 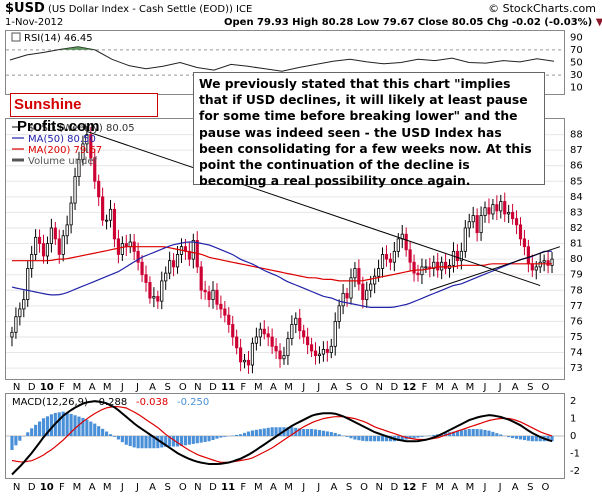 What do you see at coordinates (576, 197) in the screenshot?
I see `price-y-tick: 84` at bounding box center [576, 197].